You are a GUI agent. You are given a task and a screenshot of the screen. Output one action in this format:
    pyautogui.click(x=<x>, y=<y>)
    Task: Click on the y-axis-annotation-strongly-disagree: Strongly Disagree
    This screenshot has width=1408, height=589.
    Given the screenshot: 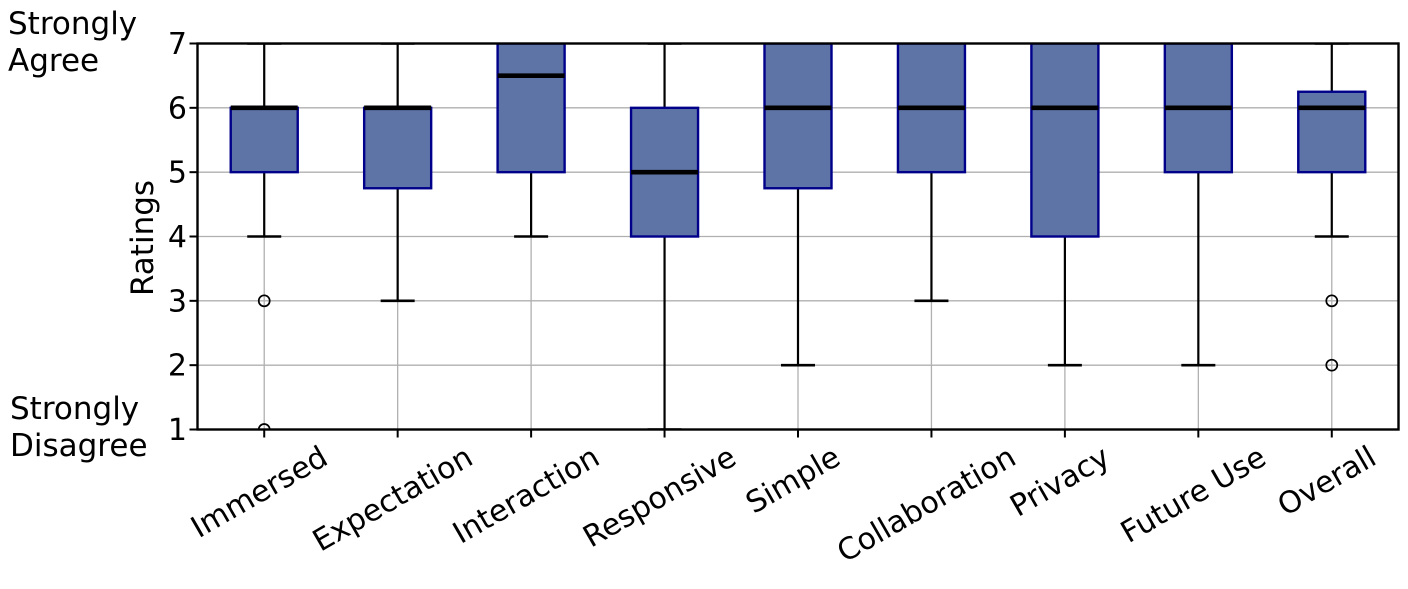 What is the action you would take?
    pyautogui.click(x=79, y=428)
    